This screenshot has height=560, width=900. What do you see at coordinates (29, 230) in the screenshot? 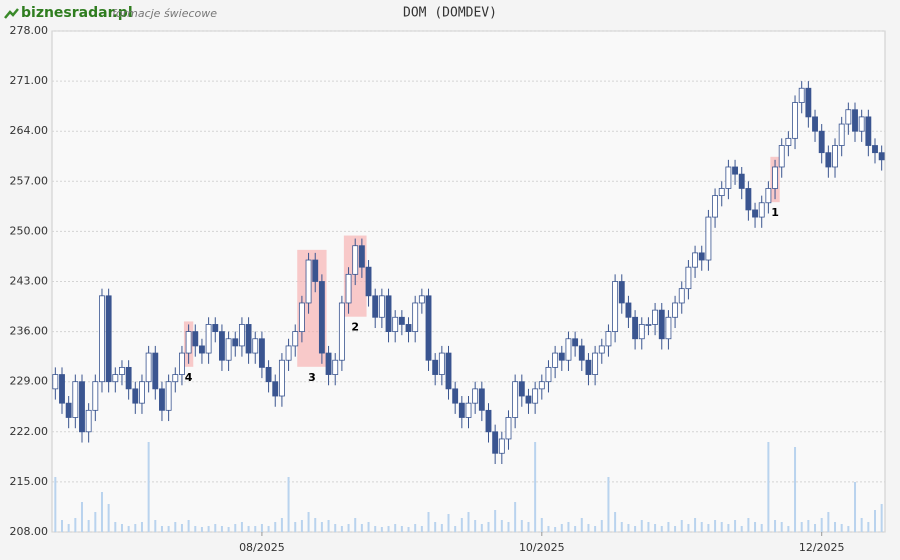
I see `y-tick-label: 250.00` at bounding box center [29, 230].